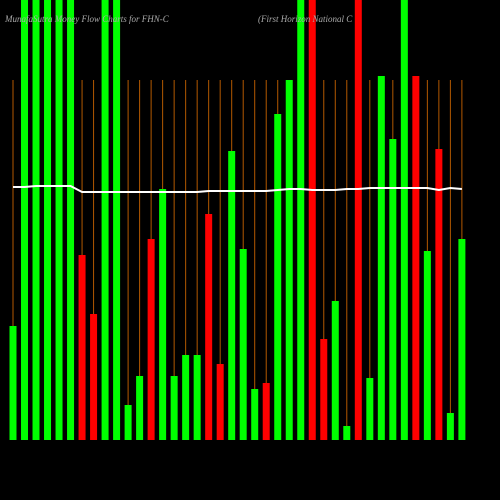  What do you see at coordinates (305, 19) in the screenshot?
I see `chart-subtitle: (First Horizon National C` at bounding box center [305, 19].